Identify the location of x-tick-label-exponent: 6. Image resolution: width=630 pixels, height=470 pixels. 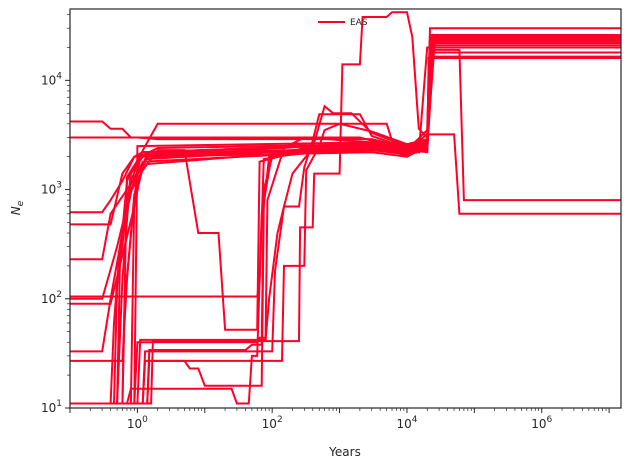
(550, 420).